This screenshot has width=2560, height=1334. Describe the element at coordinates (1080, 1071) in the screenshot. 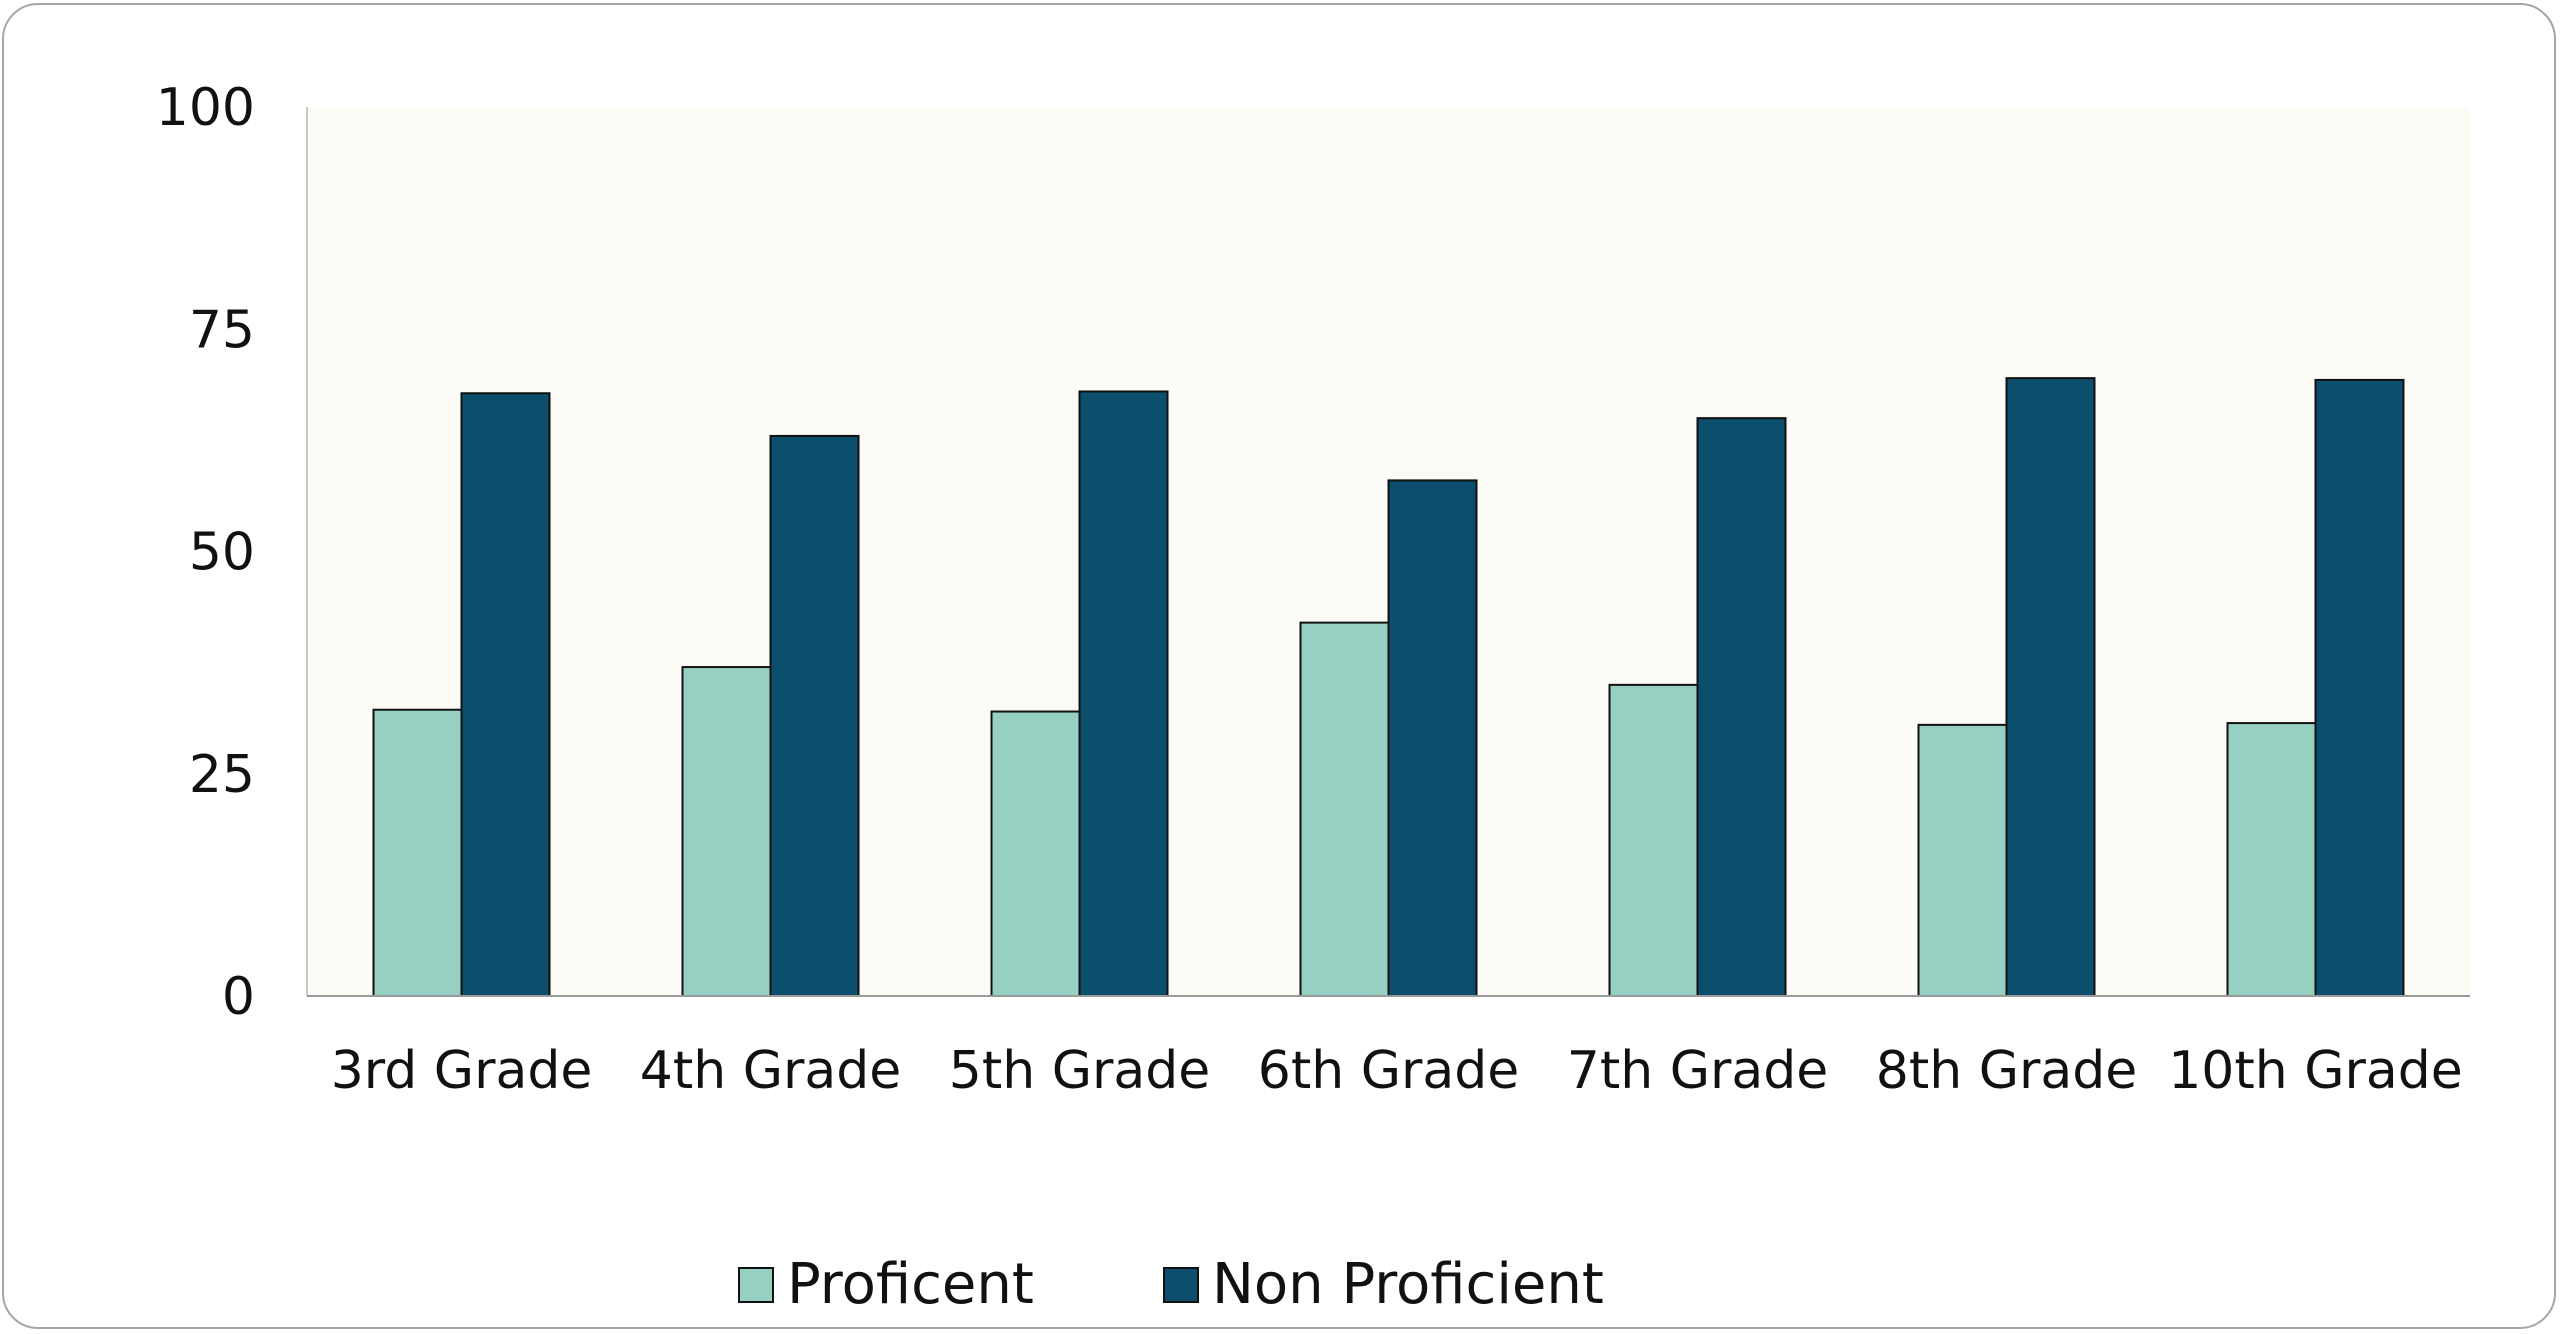

I see `x-tick-label: 5th Grade` at that location.